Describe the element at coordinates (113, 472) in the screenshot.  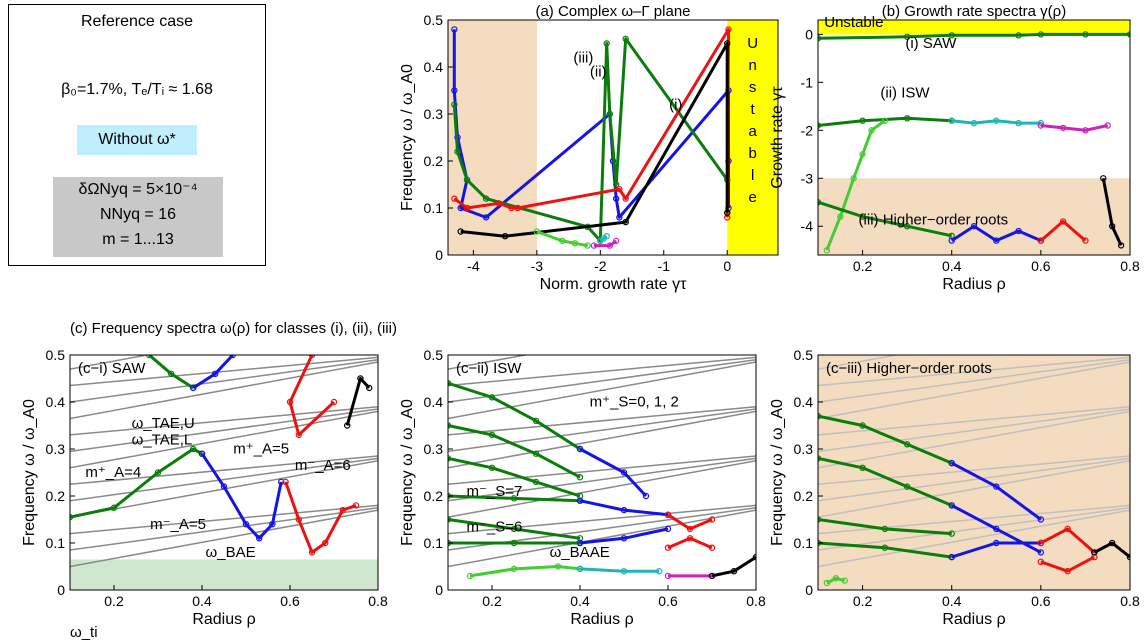
I see `chart-annotation: m⁺_A=4` at that location.